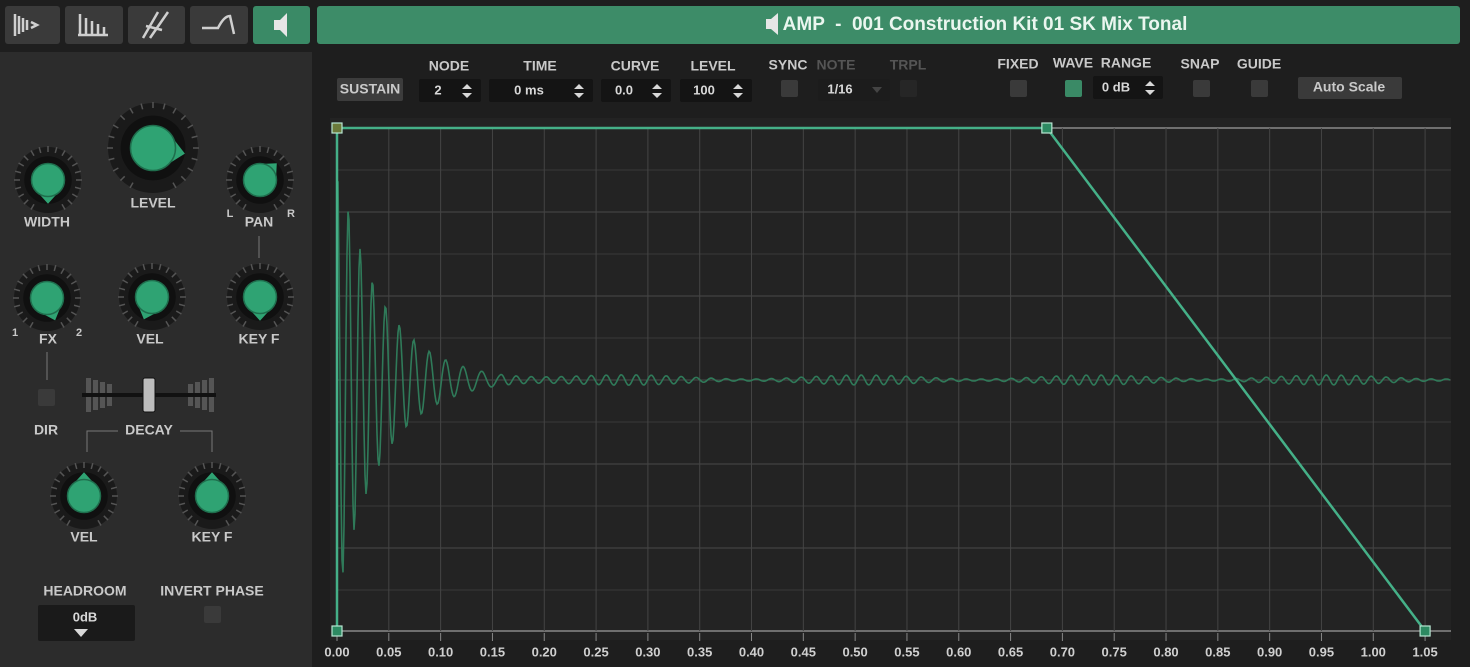 The height and width of the screenshot is (667, 1470). Describe the element at coordinates (370, 89) in the screenshot. I see `sustain-button` at that location.